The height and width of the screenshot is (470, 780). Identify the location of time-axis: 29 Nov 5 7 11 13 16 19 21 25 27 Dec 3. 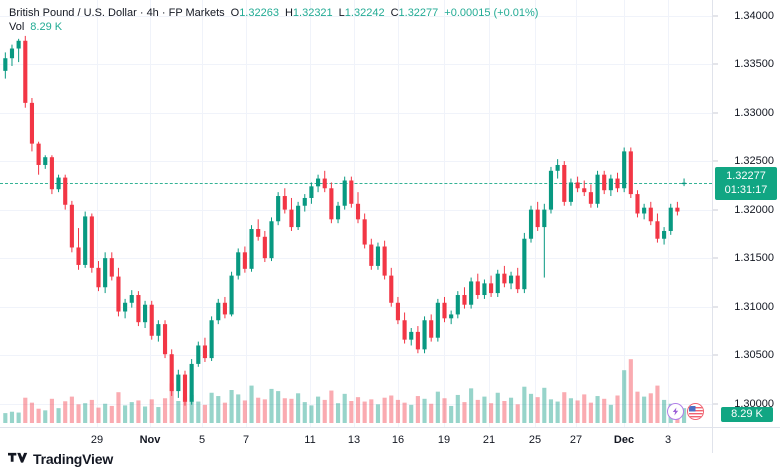
(356, 440).